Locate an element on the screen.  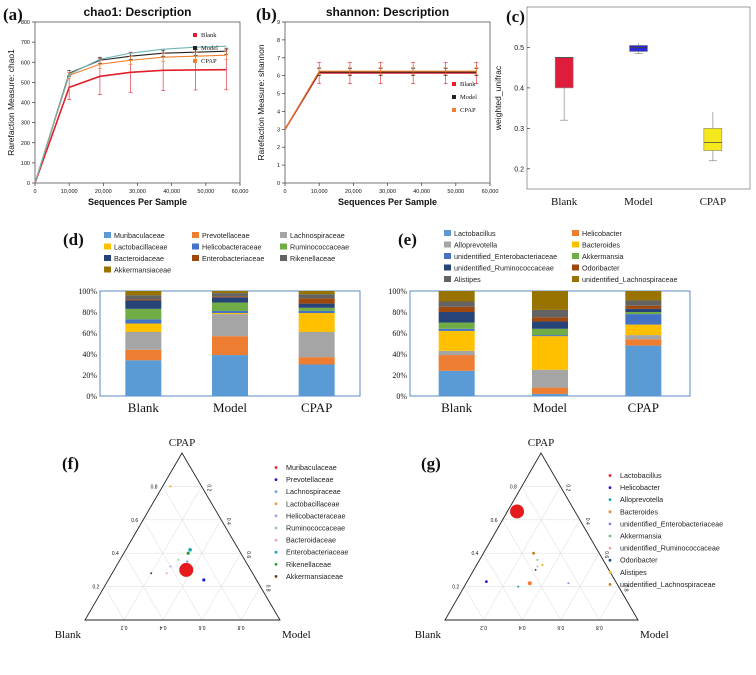
legend-label: Helicobacteraceae is located at coordinates (232, 247).